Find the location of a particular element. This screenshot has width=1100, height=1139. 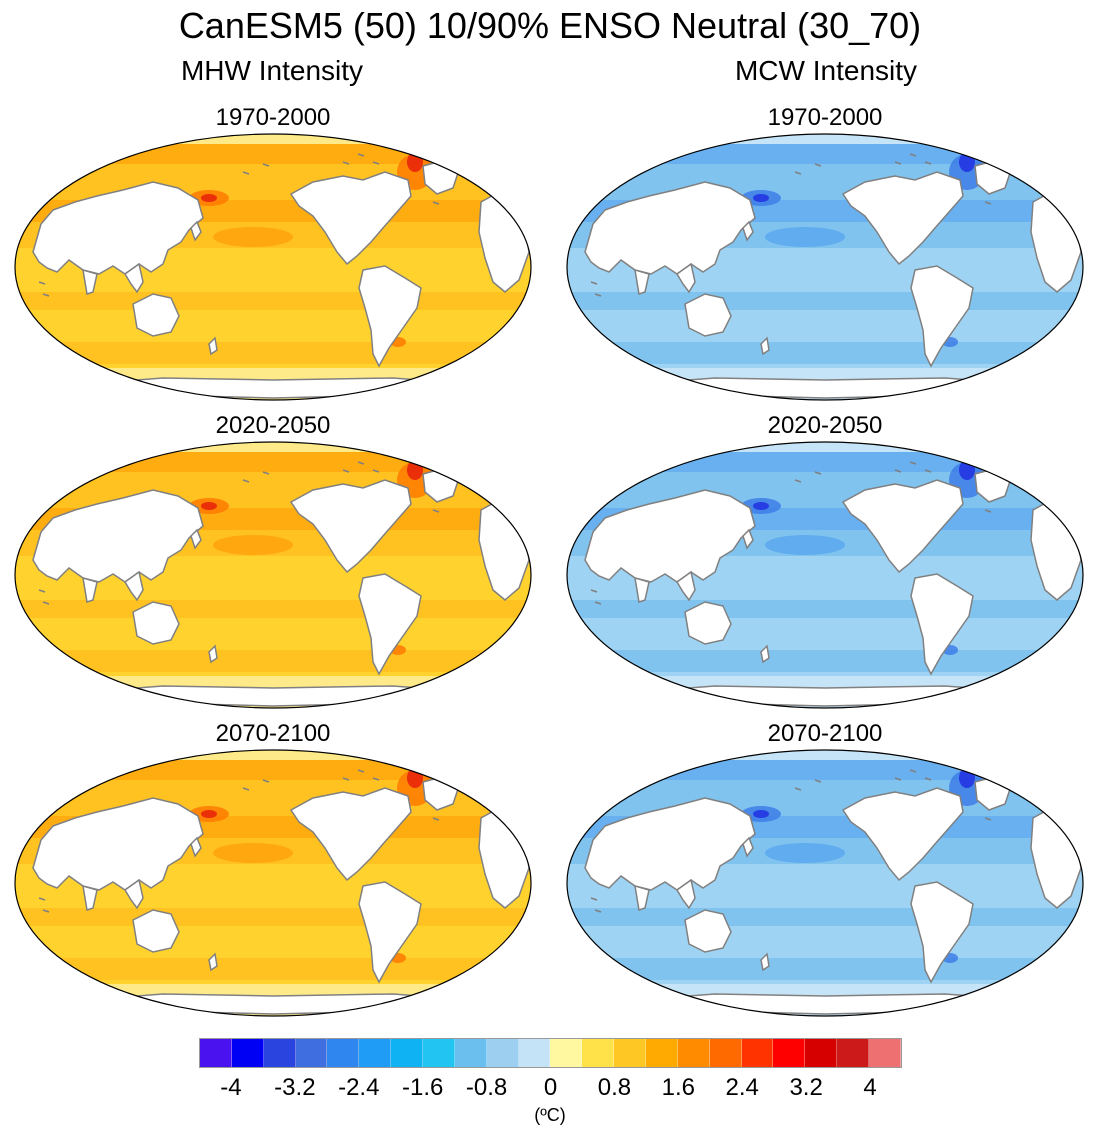

column-title-mhw: MHW Intensity is located at coordinates (272, 70).